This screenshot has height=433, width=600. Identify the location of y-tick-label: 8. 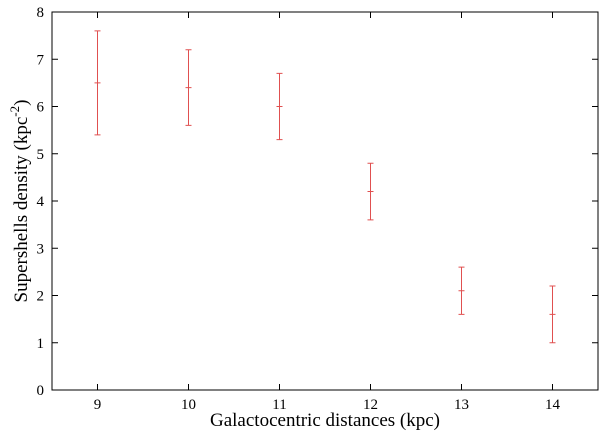
(41, 13).